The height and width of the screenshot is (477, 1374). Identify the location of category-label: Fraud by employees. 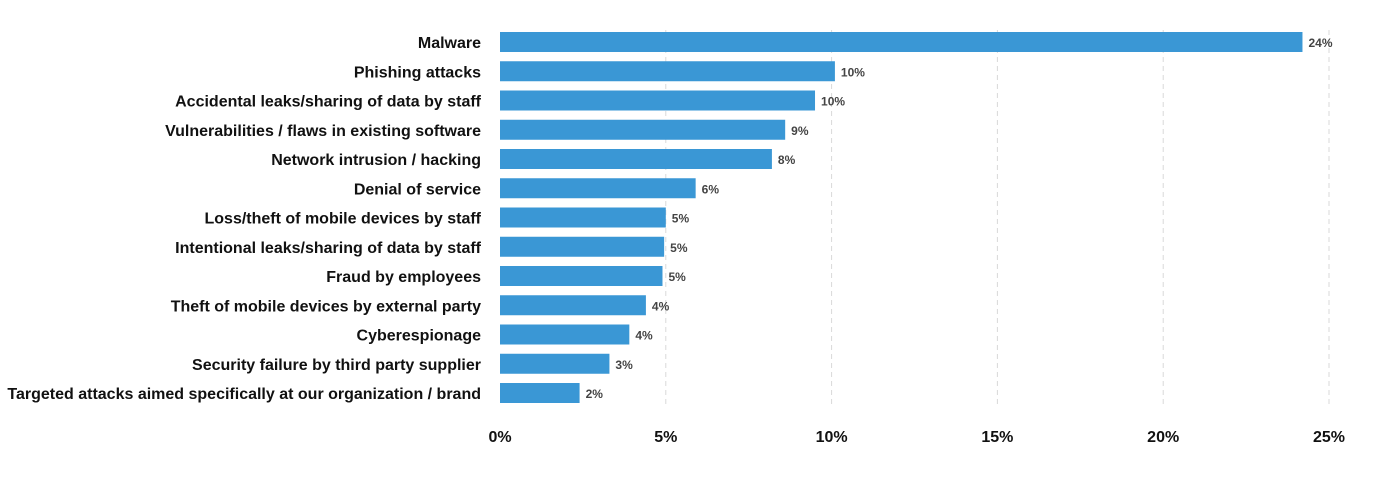
(403, 277).